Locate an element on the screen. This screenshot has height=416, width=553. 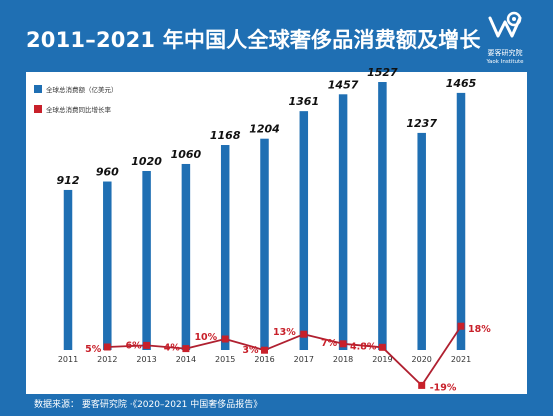
bar-value-label-2021: 1465 is located at coordinates (461, 83).